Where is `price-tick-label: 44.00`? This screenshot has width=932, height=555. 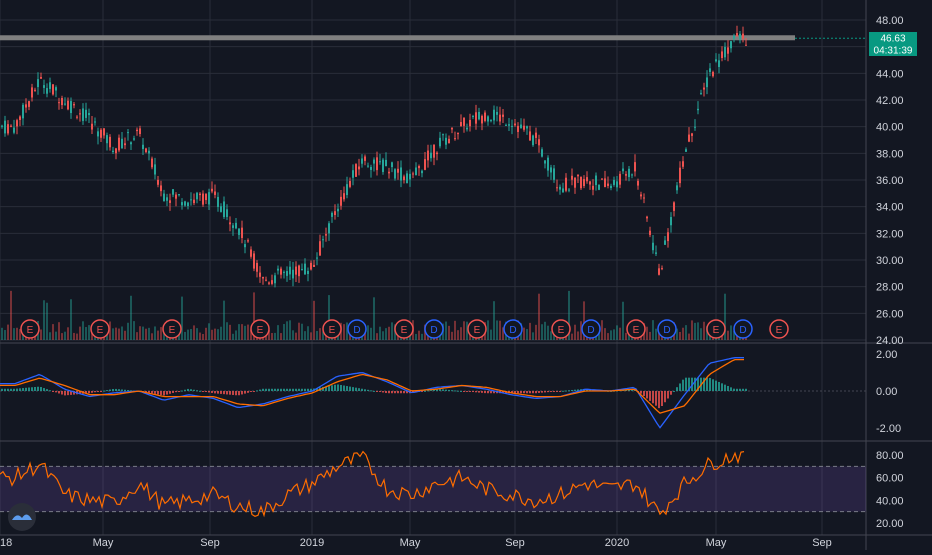
price-tick-label: 44.00 is located at coordinates (890, 74).